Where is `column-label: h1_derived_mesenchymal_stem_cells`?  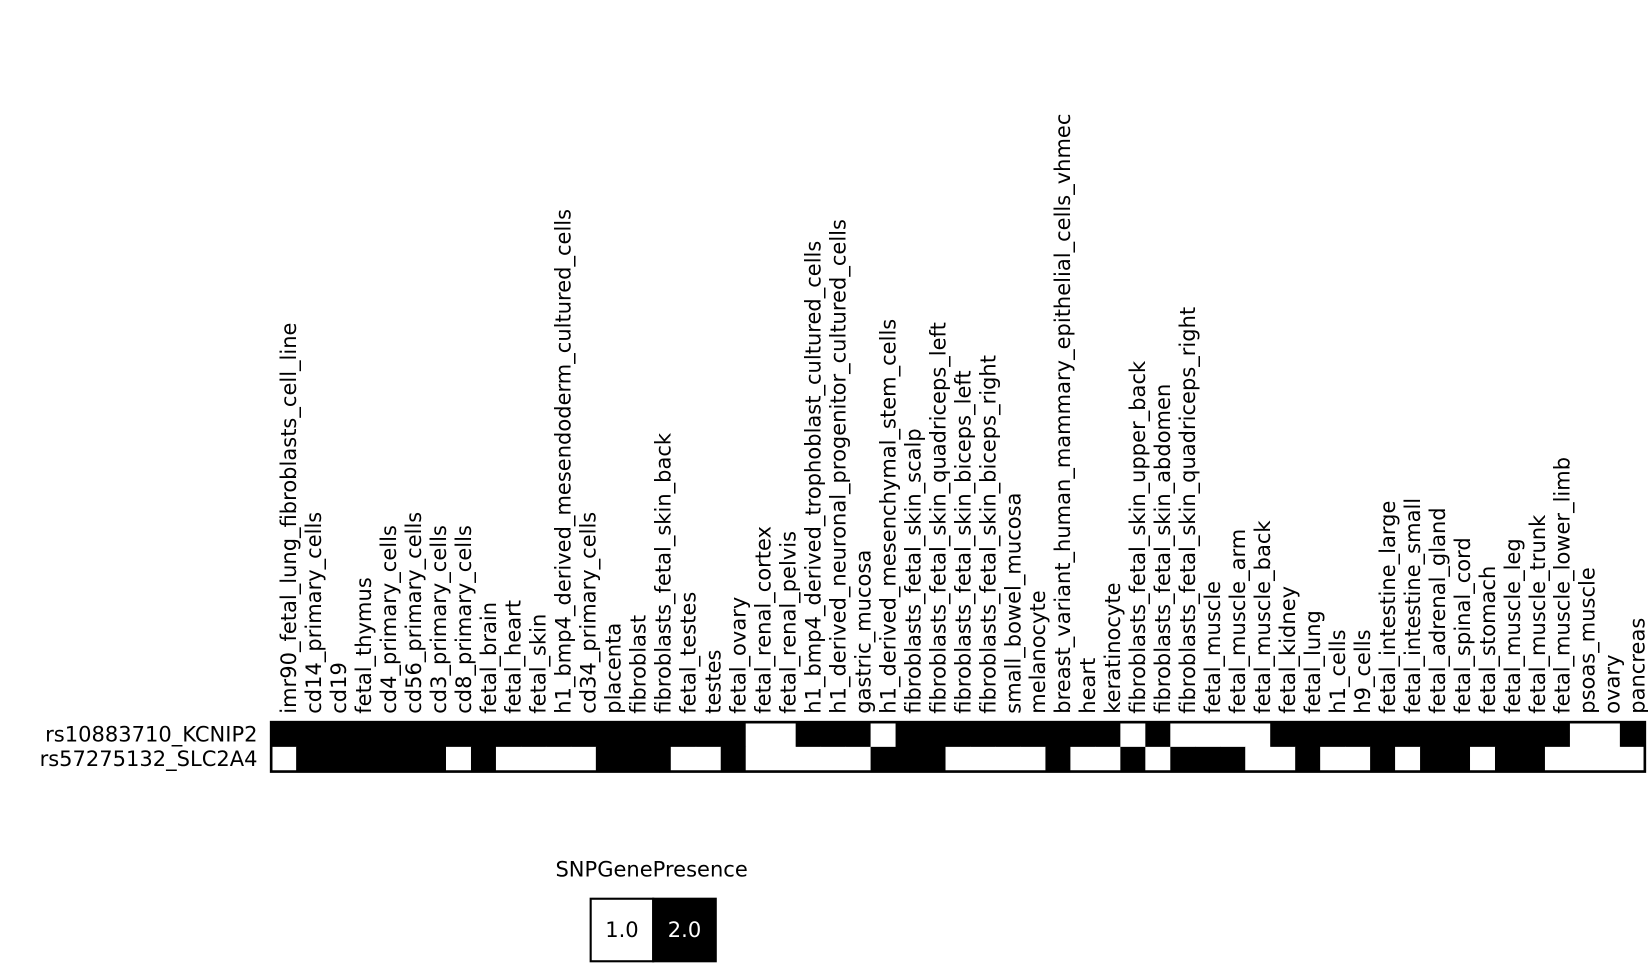
column-label: h1_derived_mesenchymal_stem_cells is located at coordinates (887, 516).